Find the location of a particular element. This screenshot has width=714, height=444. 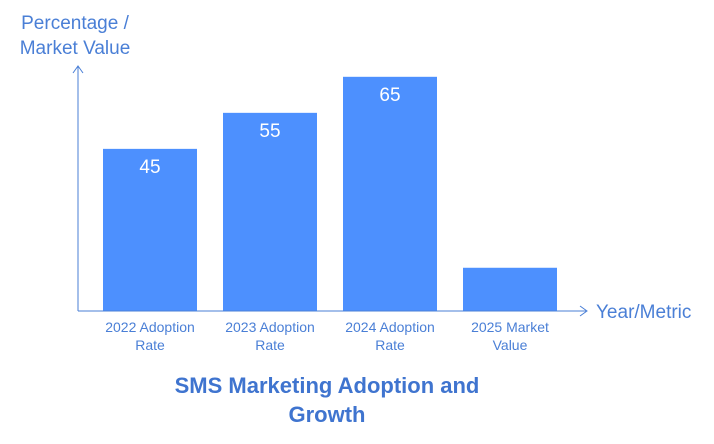

x-tick-label-2-line-1: 2024 Adoption is located at coordinates (390, 327).